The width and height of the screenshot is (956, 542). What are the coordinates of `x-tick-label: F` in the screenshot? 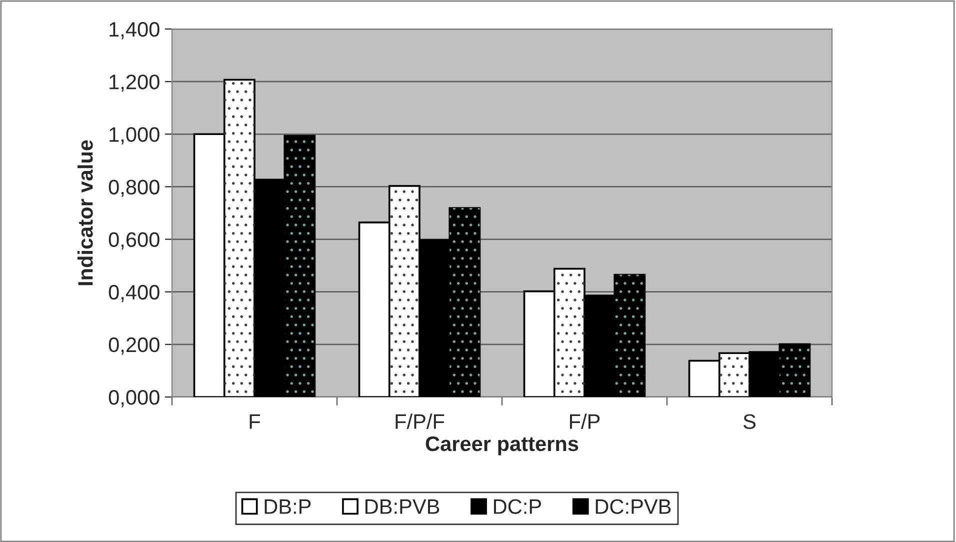 It's located at (255, 421).